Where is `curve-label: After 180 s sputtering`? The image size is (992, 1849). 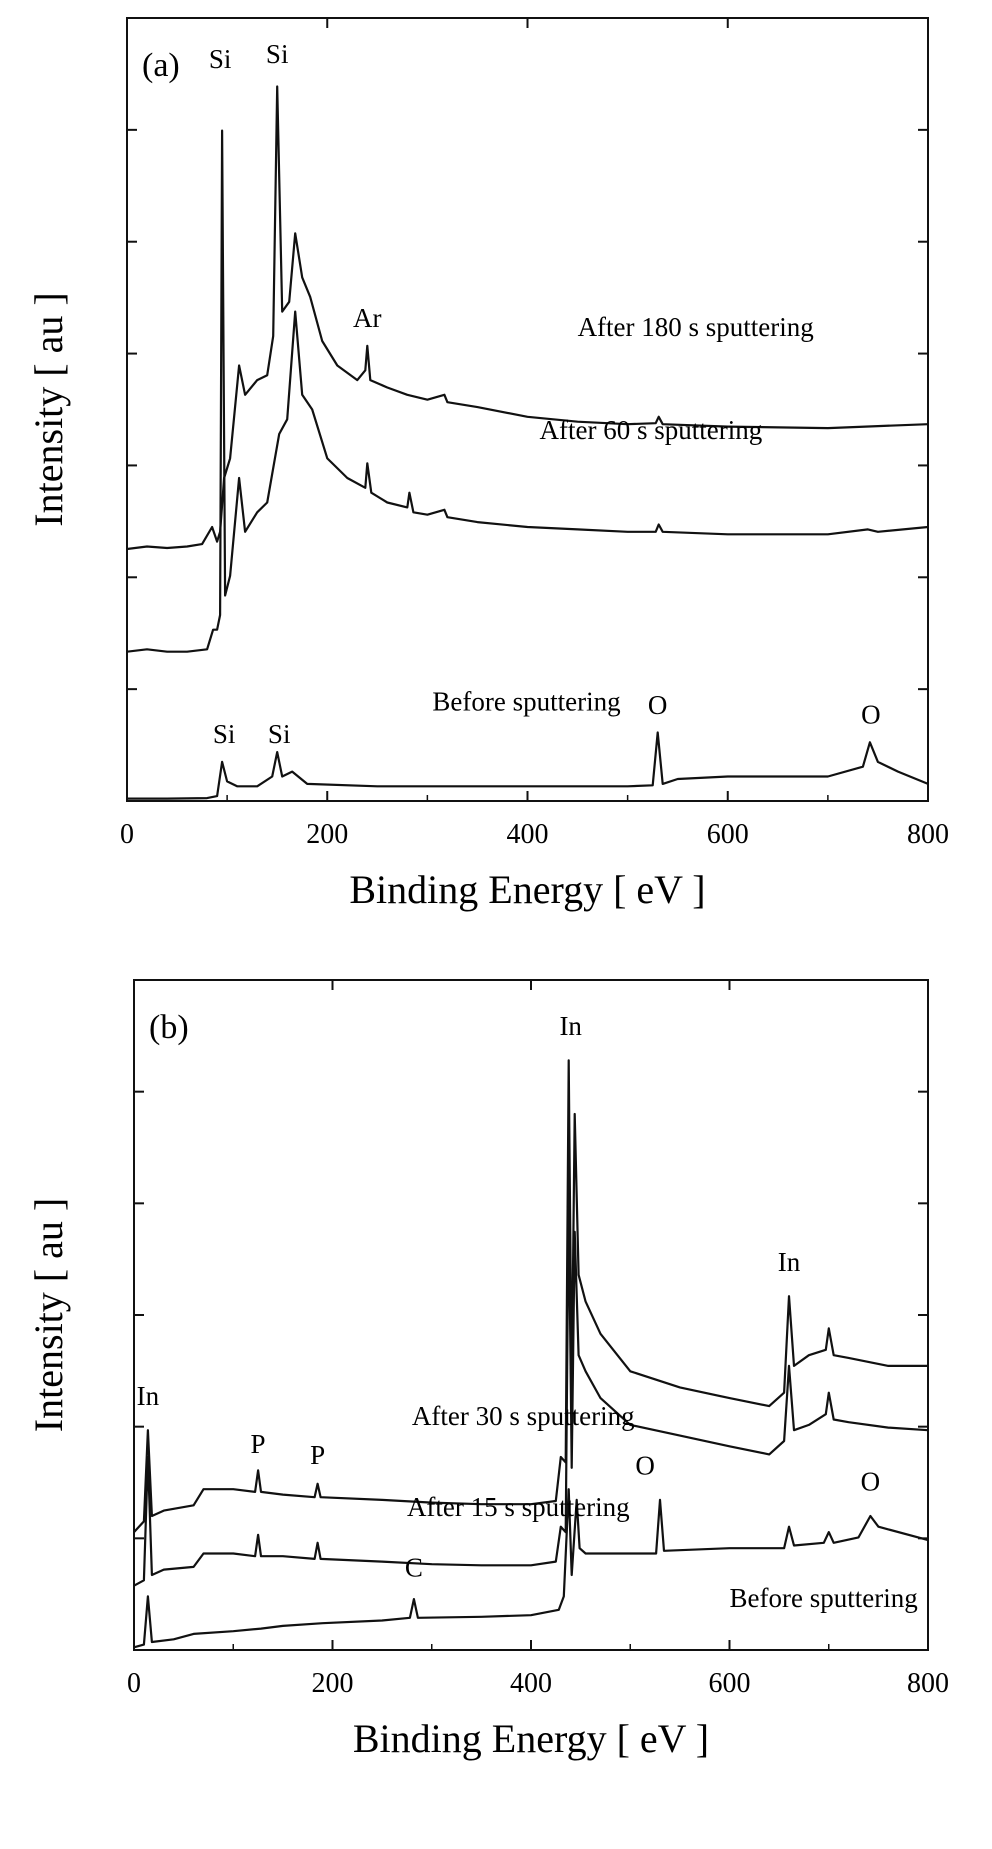
curve-label: After 180 s sputtering is located at coordinates (696, 327).